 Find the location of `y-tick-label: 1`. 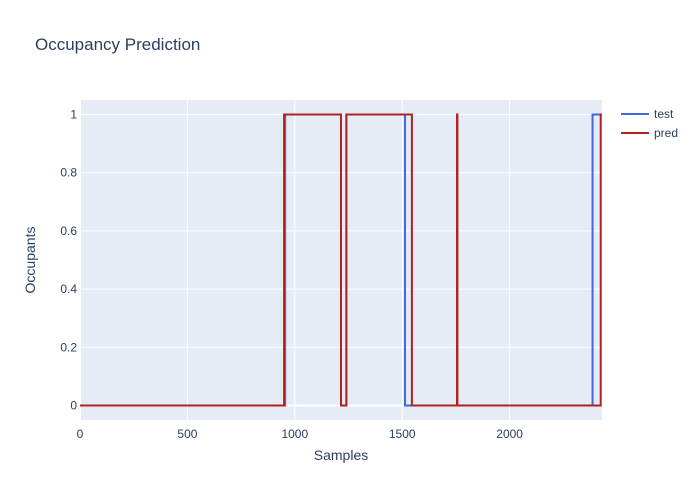

y-tick-label: 1 is located at coordinates (73, 115).